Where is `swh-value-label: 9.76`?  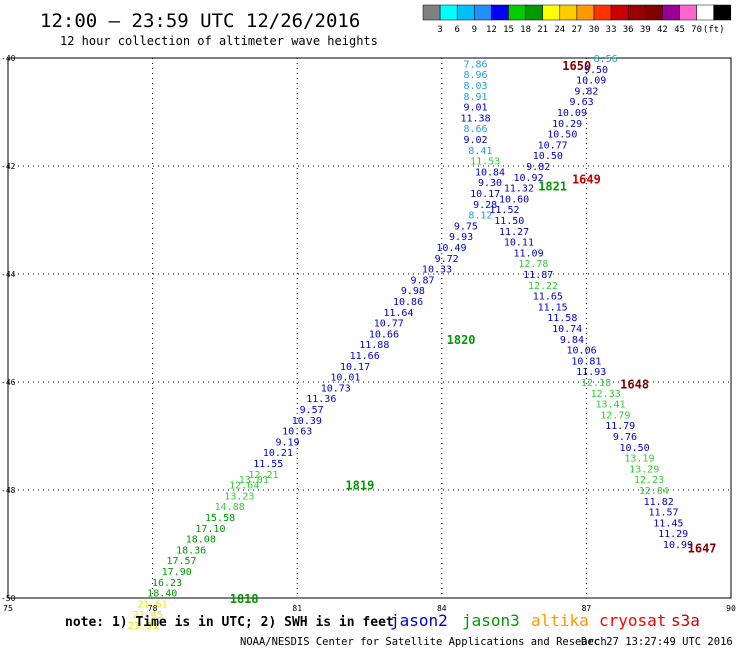
swh-value-label: 9.76 is located at coordinates (625, 437).